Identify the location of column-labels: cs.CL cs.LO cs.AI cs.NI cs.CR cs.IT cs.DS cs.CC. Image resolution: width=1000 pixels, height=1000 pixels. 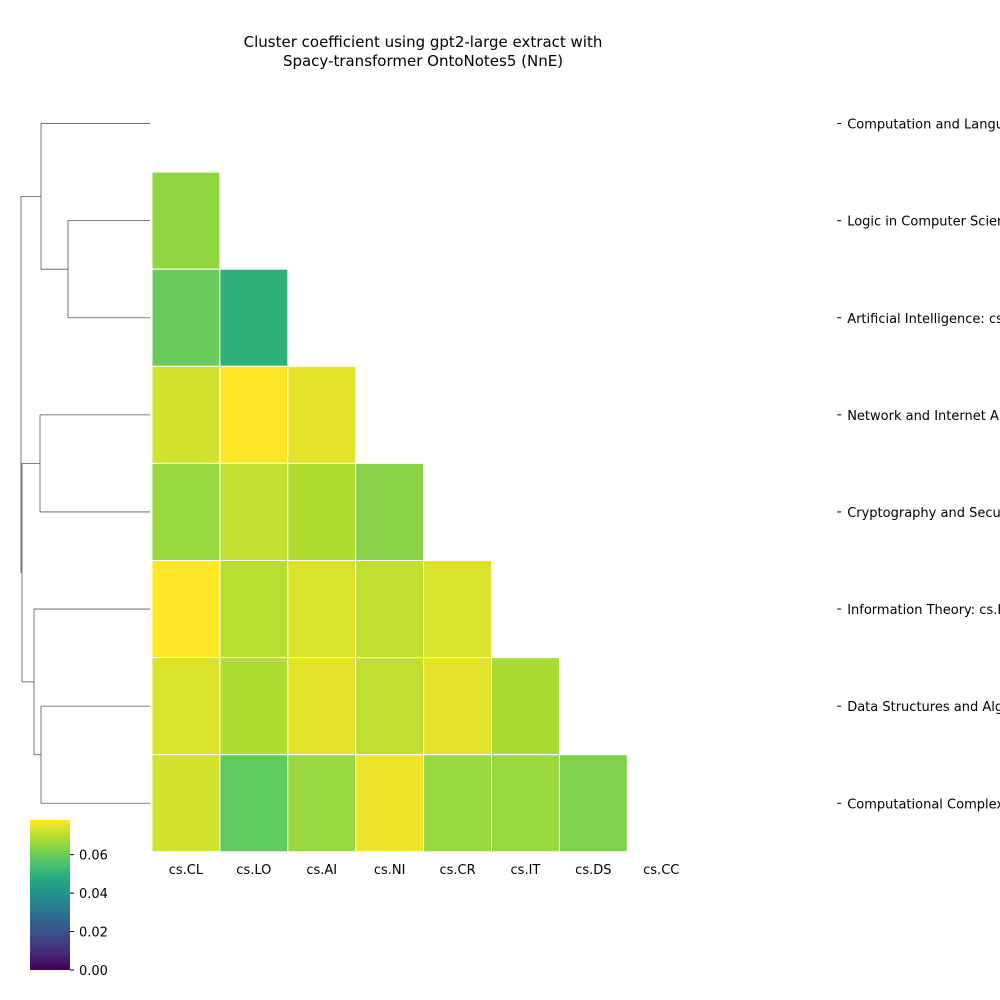
(424, 870).